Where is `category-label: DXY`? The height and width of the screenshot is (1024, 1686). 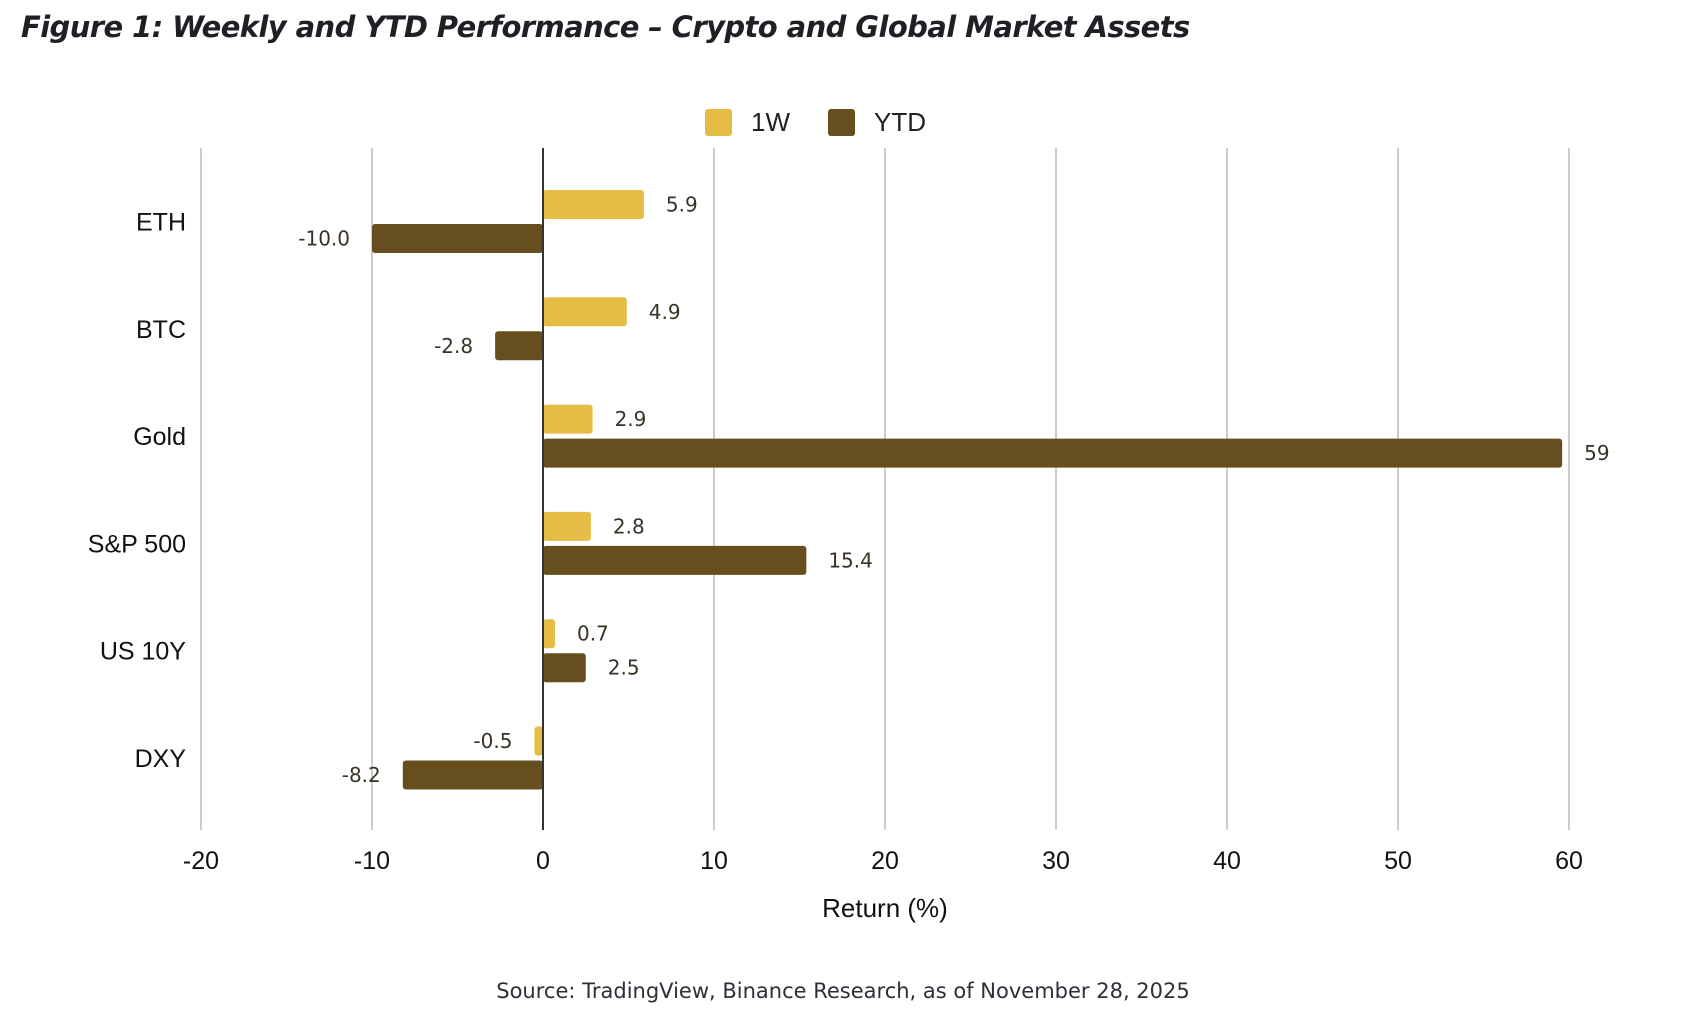 category-label: DXY is located at coordinates (161, 759).